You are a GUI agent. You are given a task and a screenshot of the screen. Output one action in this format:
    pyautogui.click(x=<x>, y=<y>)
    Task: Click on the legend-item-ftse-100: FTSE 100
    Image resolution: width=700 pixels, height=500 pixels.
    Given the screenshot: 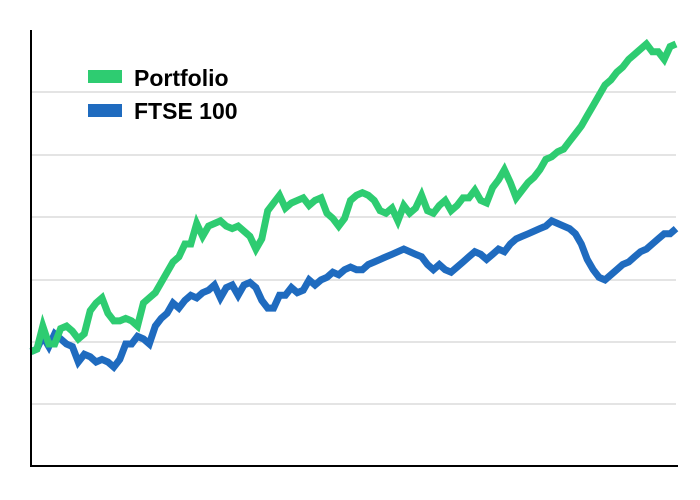 What is the action you would take?
    pyautogui.click(x=163, y=111)
    